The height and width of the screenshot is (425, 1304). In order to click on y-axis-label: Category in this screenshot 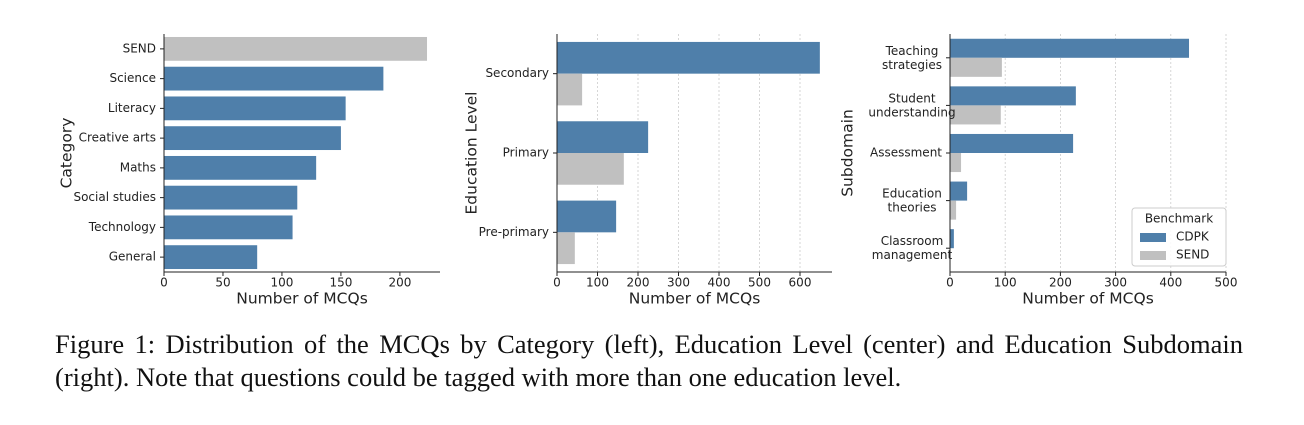, I will do `click(67, 153)`.